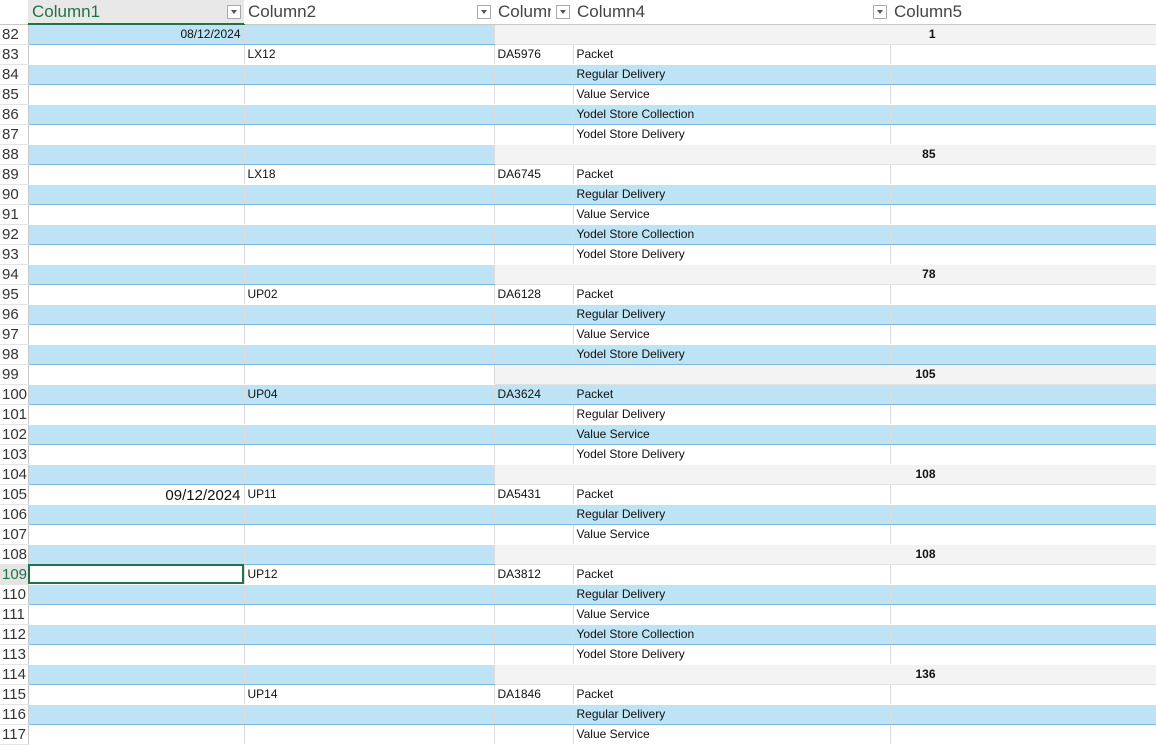 The width and height of the screenshot is (1156, 745). What do you see at coordinates (14, 434) in the screenshot?
I see `row-number: 102` at bounding box center [14, 434].